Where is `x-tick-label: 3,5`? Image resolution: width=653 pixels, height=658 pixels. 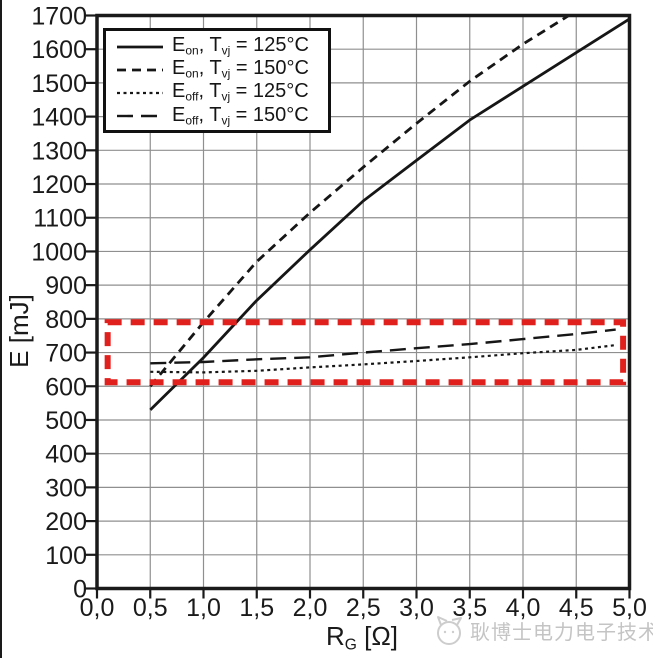
x-tick-label: 3,5 is located at coordinates (469, 608).